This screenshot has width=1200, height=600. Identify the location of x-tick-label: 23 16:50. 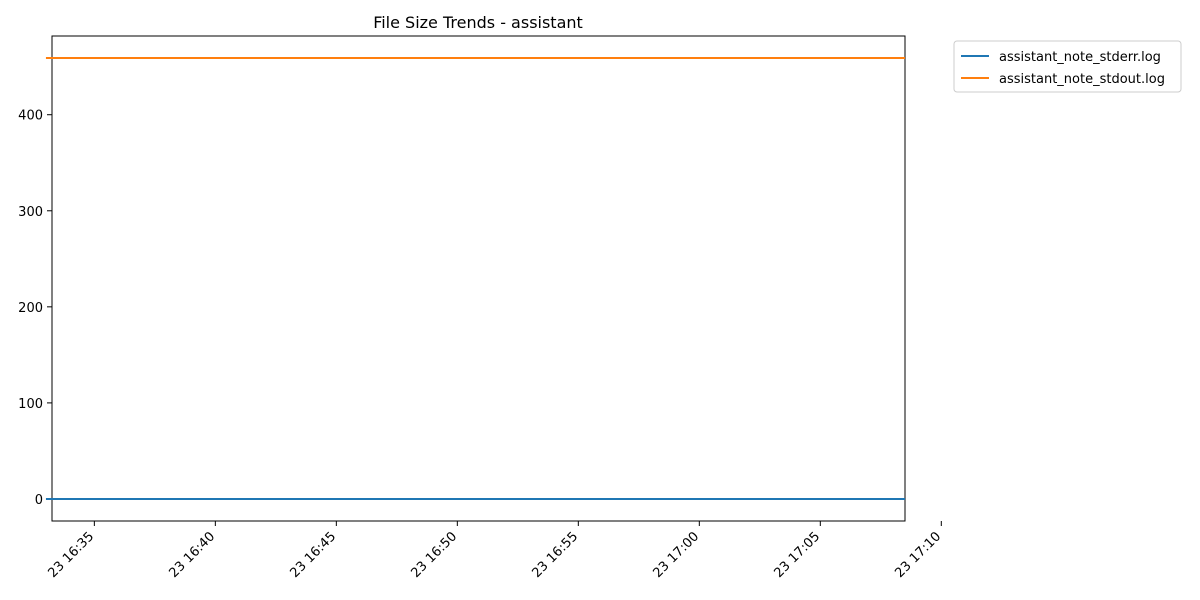
(434, 555).